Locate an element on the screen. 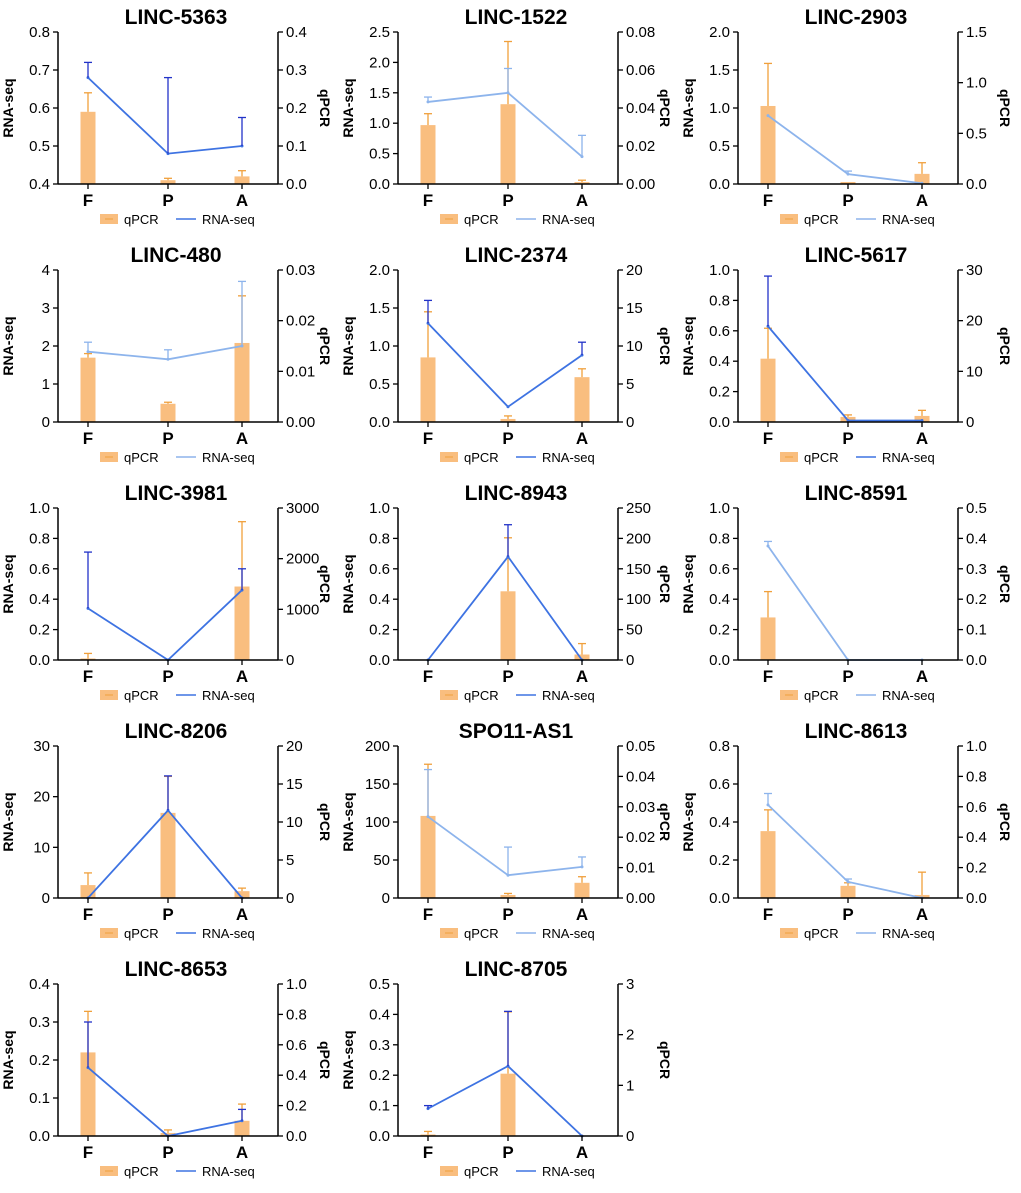 The height and width of the screenshot is (1193, 1021). left-tick-label: 4 is located at coordinates (46, 270).